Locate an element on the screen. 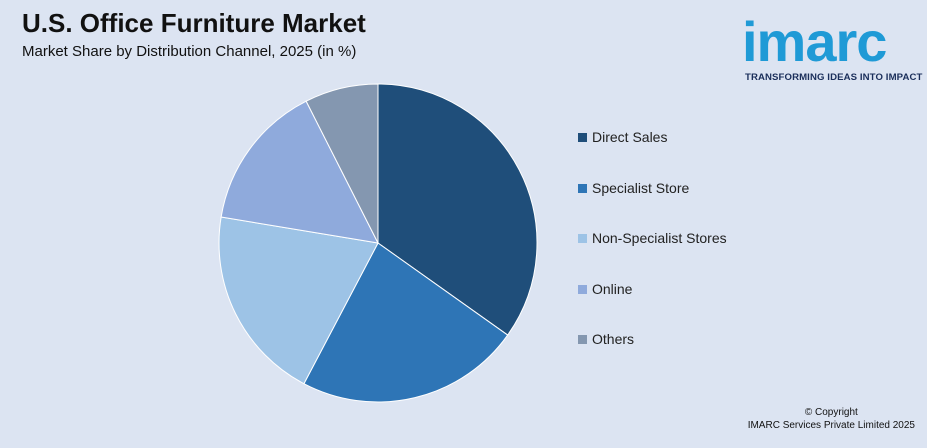 The image size is (927, 448). legend-item: Specialist Store is located at coordinates (652, 204).